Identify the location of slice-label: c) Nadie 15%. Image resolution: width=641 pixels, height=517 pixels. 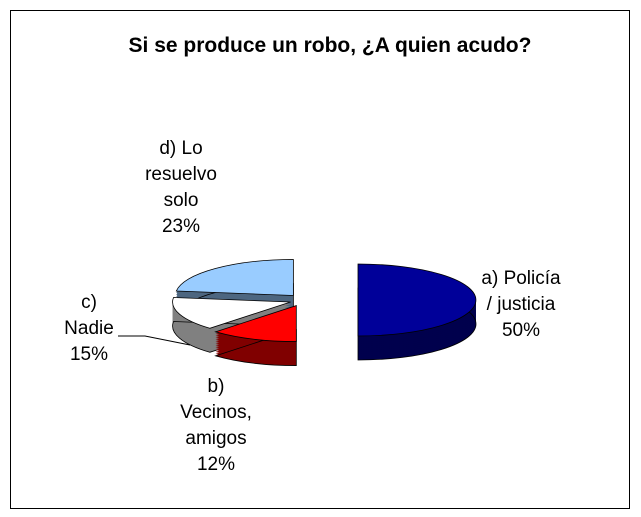
(89, 329).